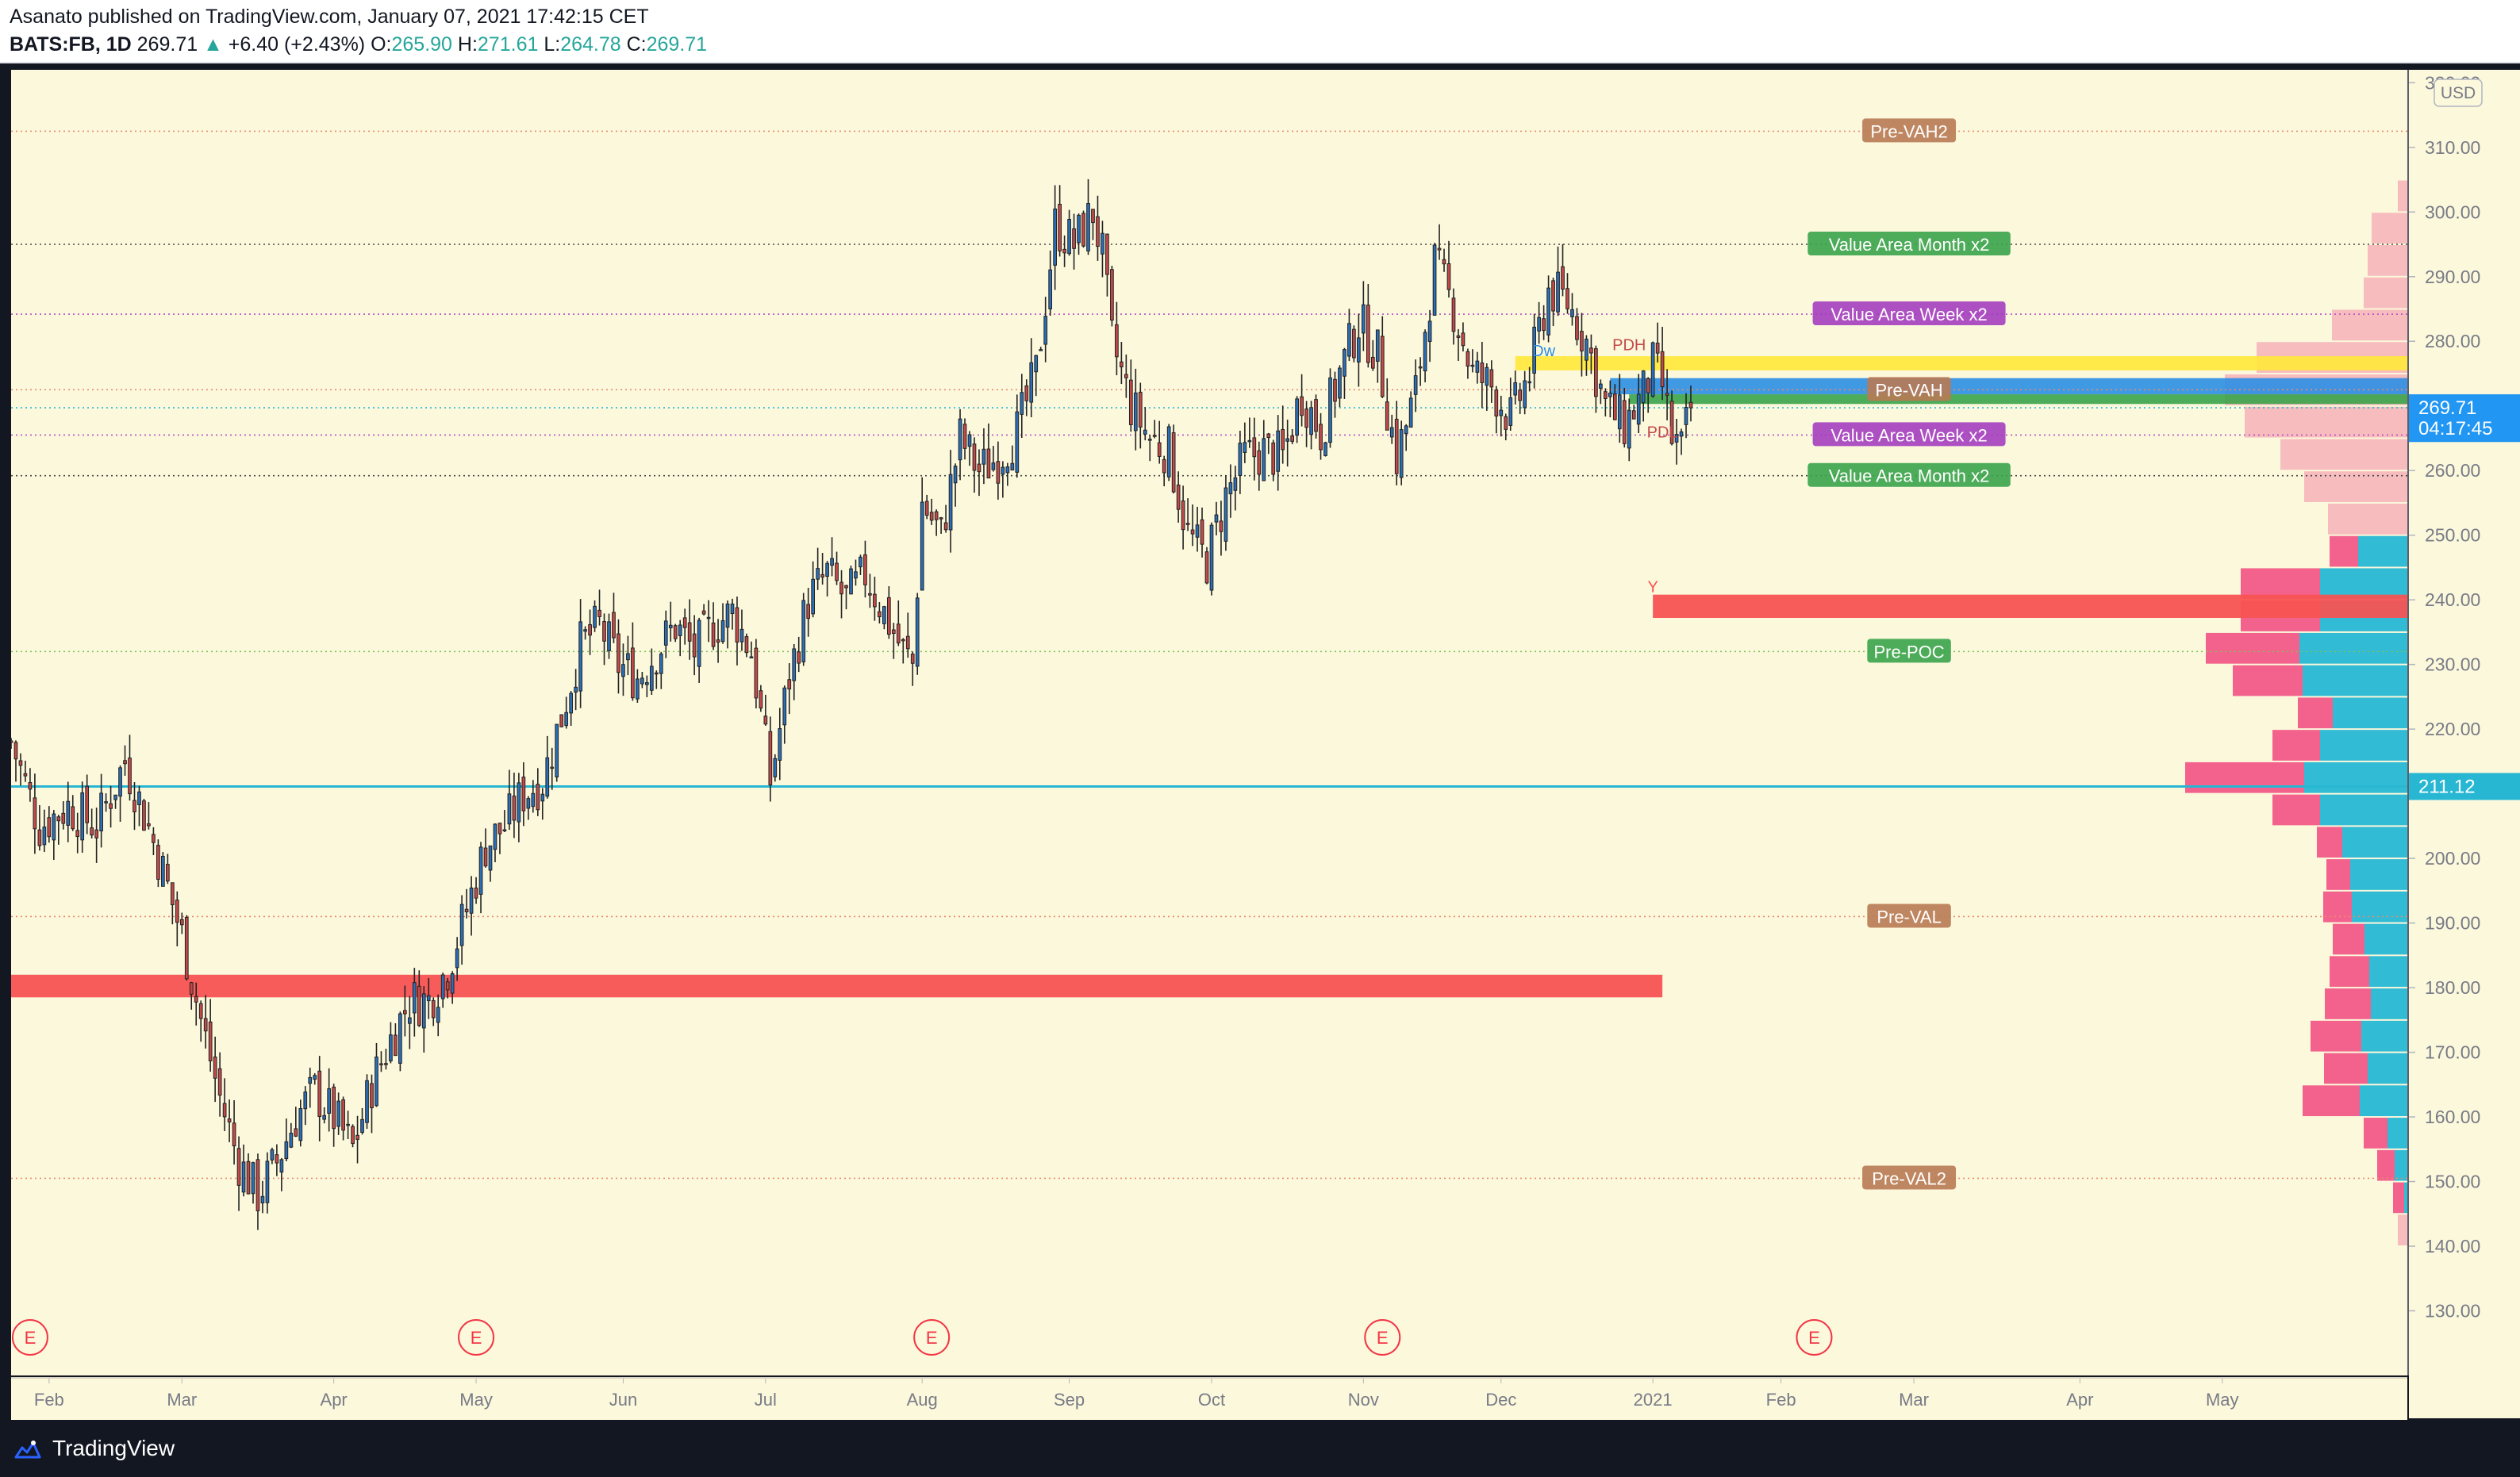 The image size is (2520, 1477). Describe the element at coordinates (636, 44) in the screenshot. I see `close-label: C:` at that location.